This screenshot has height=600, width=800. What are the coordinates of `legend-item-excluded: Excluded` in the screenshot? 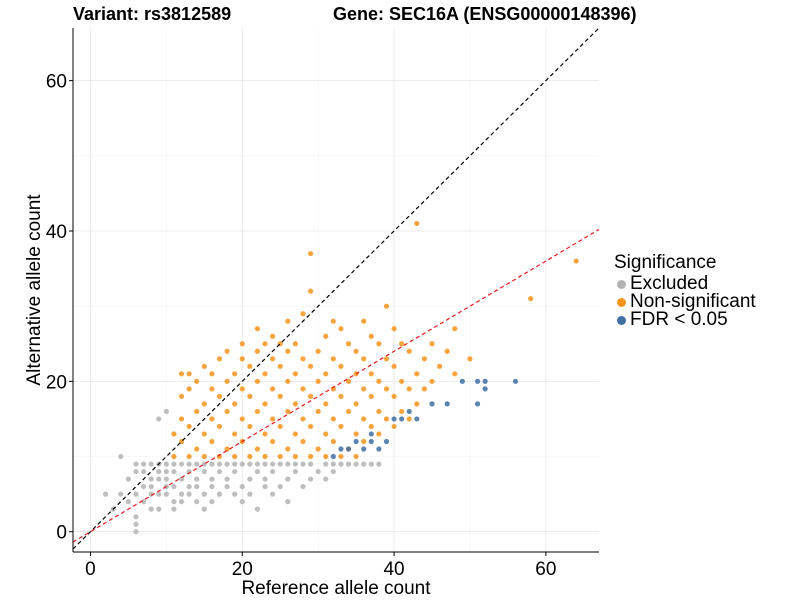 It's located at (685, 283).